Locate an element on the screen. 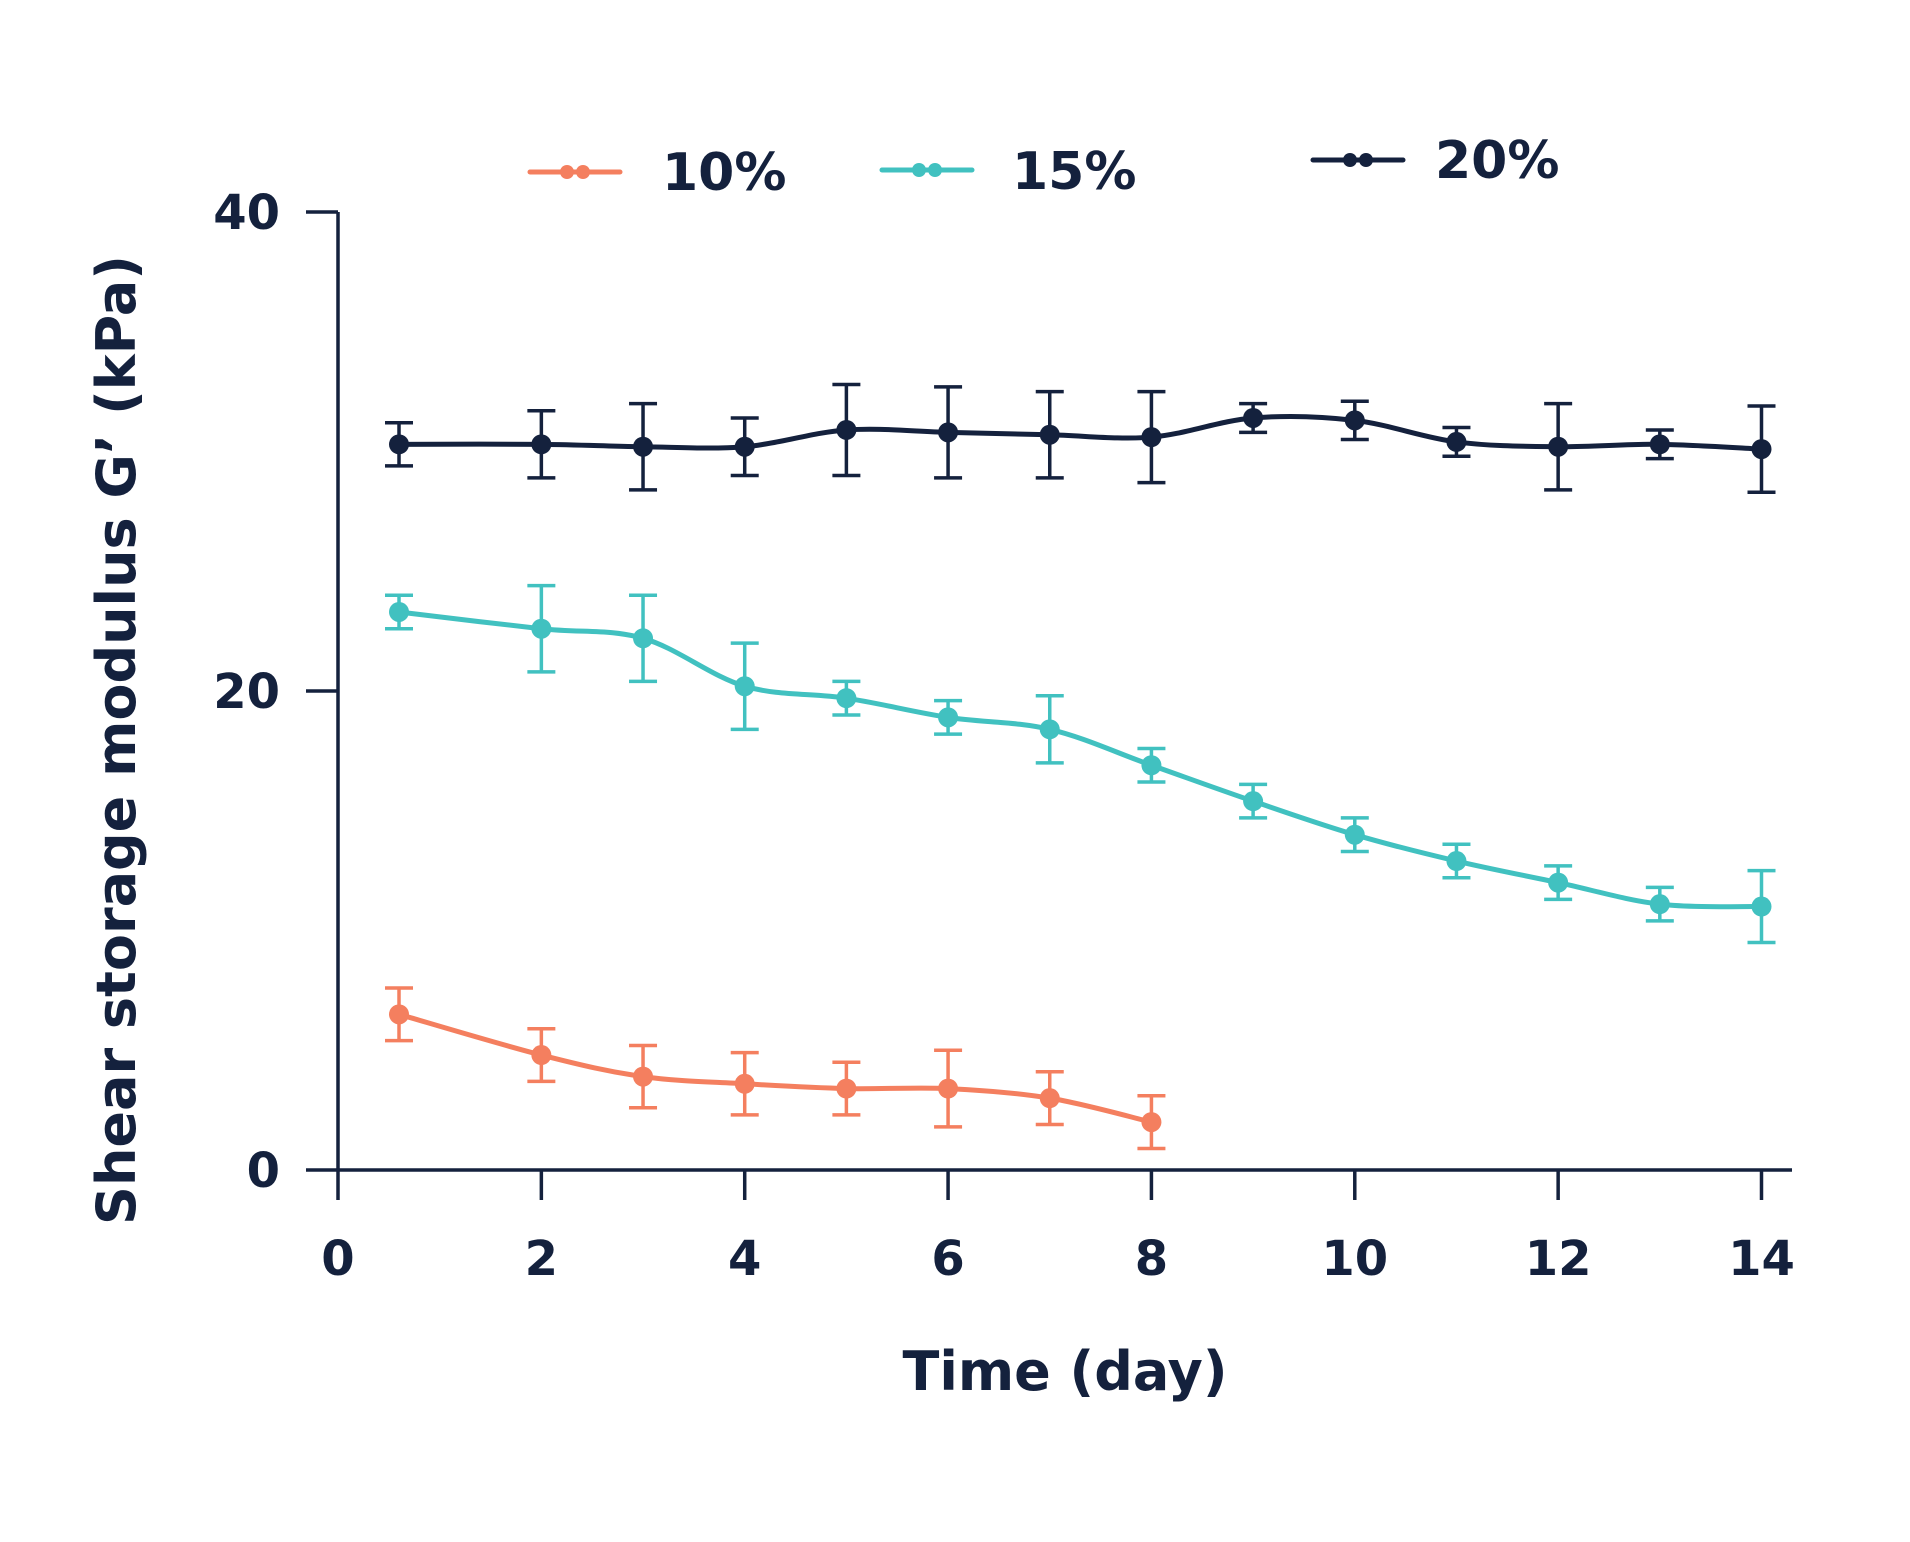 The image size is (1910, 1542). y-axis-title: Shear storage modulus G’ (kPa) is located at coordinates (116, 740).